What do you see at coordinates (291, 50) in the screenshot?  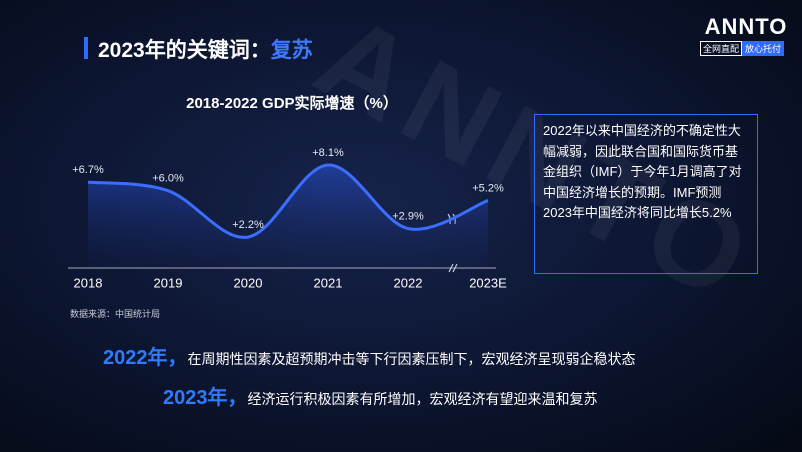 I see `title-highlight: 复苏` at bounding box center [291, 50].